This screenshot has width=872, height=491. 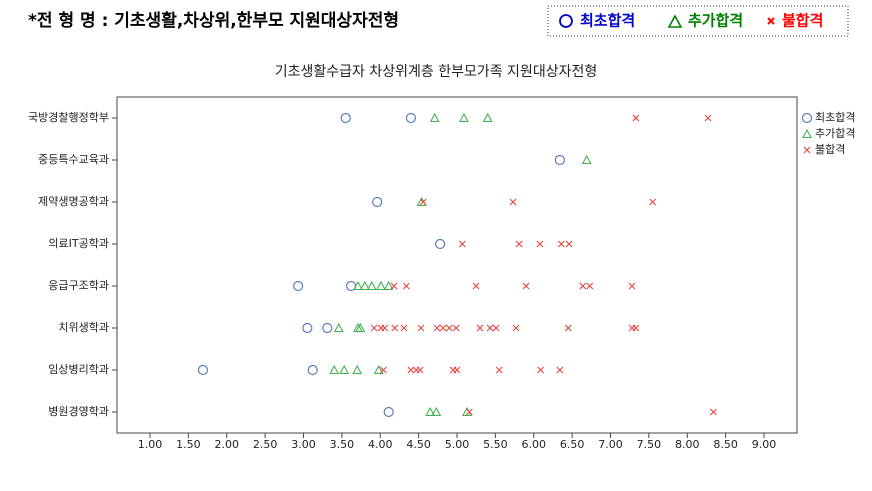 What do you see at coordinates (188, 444) in the screenshot?
I see `x-tick-label: 1.50` at bounding box center [188, 444].